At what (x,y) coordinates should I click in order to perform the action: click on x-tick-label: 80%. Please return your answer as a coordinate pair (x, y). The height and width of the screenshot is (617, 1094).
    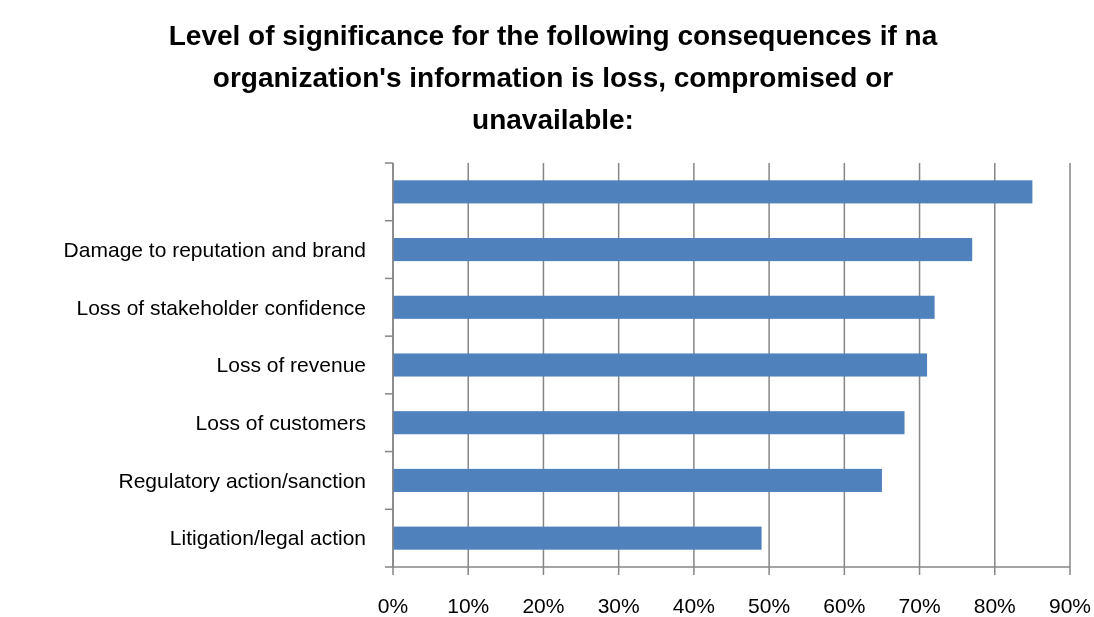
    Looking at the image, I should click on (994, 605).